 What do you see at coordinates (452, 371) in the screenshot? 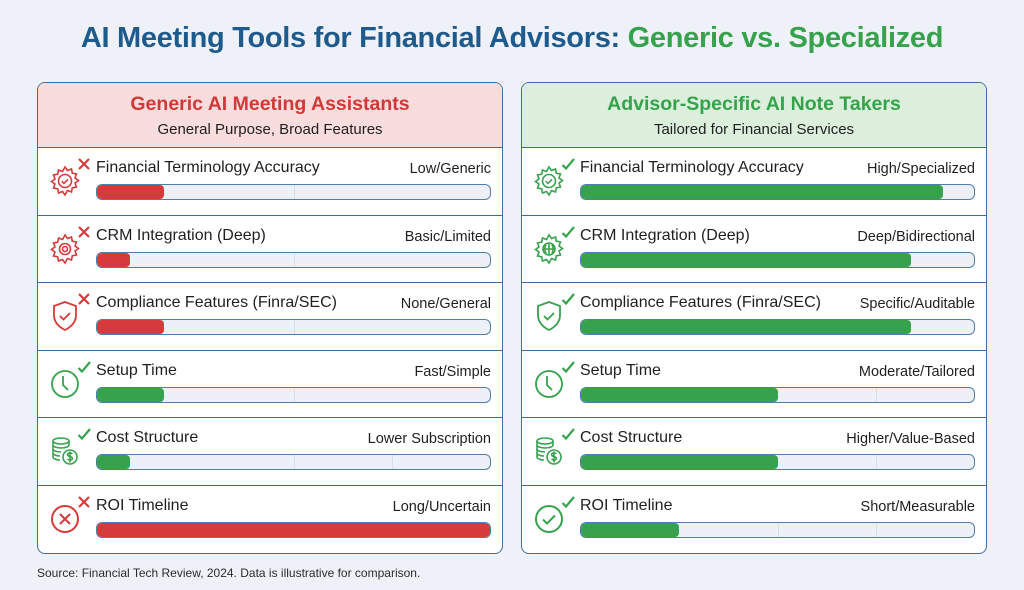
I see `metric-value: Fast/Simple` at bounding box center [452, 371].